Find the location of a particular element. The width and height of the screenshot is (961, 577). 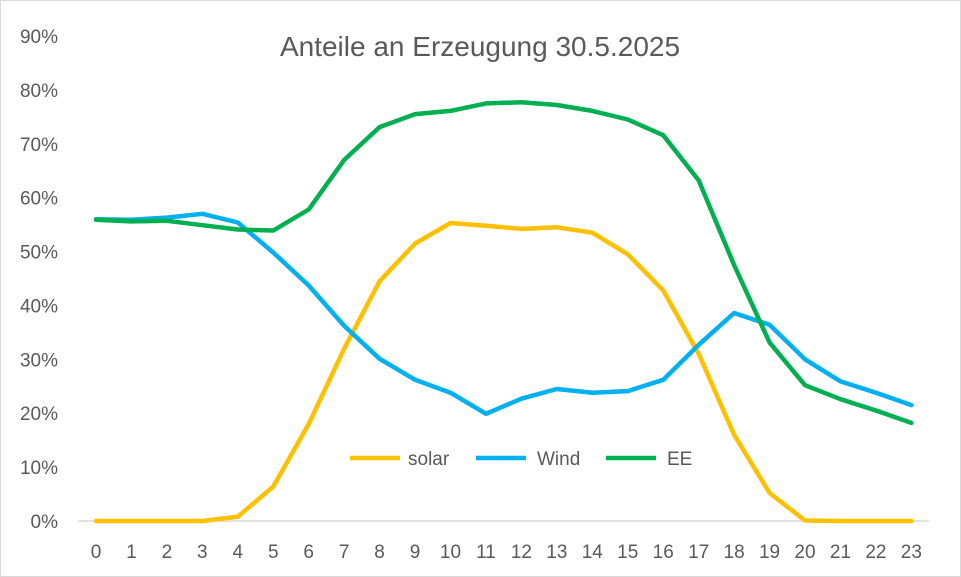

y-tick-label: 80% is located at coordinates (39, 91).